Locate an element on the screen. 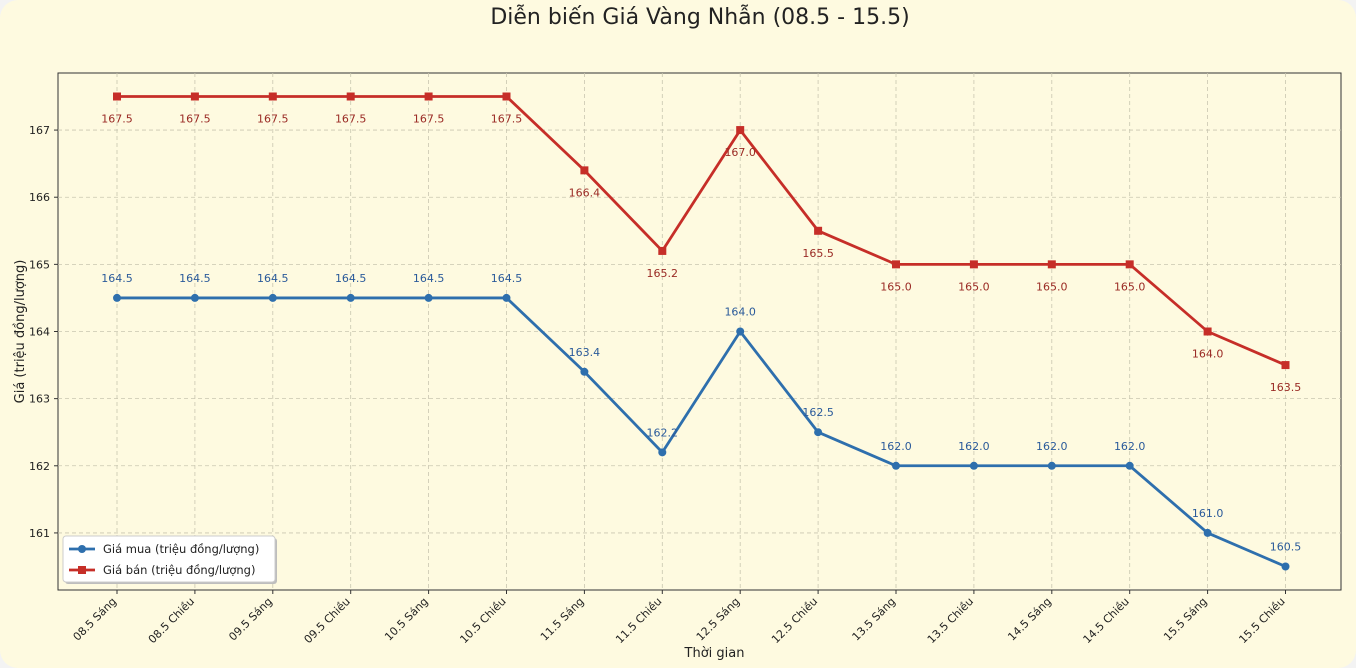 The width and height of the screenshot is (1356, 668). chart-title: Diễn biến Giá Vàng Nhẫn (08.5 - 15.5) is located at coordinates (700, 17).